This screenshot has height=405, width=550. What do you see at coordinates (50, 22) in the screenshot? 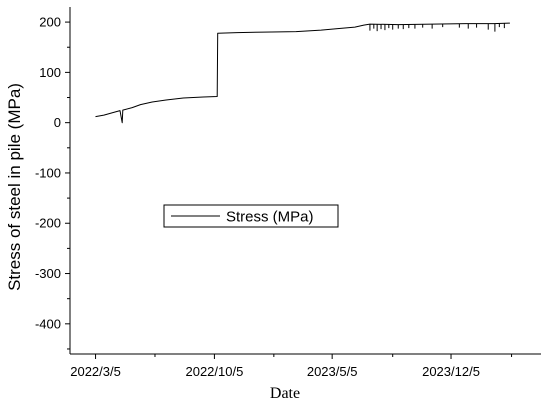
I see `y-tick-label: 200` at bounding box center [50, 22].